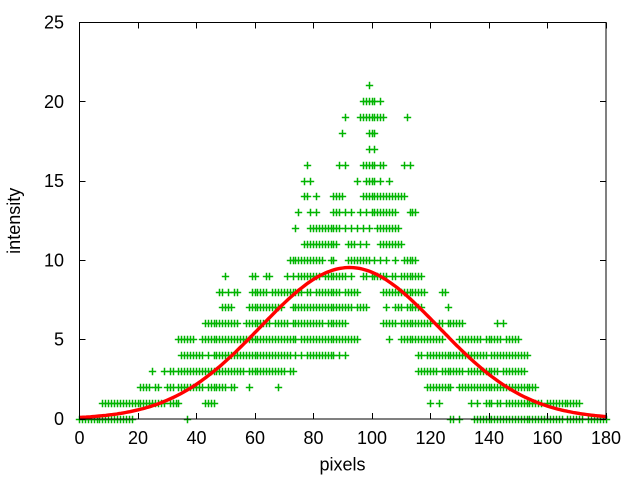 The height and width of the screenshot is (480, 640). What do you see at coordinates (14, 221) in the screenshot?
I see `svg-text: intensity` at bounding box center [14, 221].